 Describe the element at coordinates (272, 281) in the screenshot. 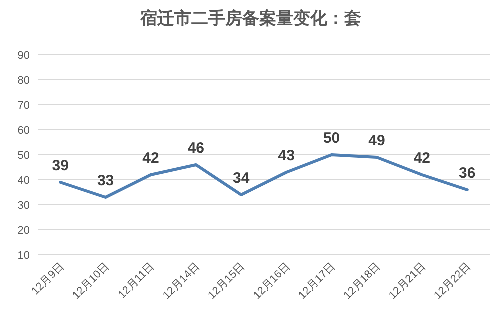

I see `x-tick-label: 12月16日` at that location.